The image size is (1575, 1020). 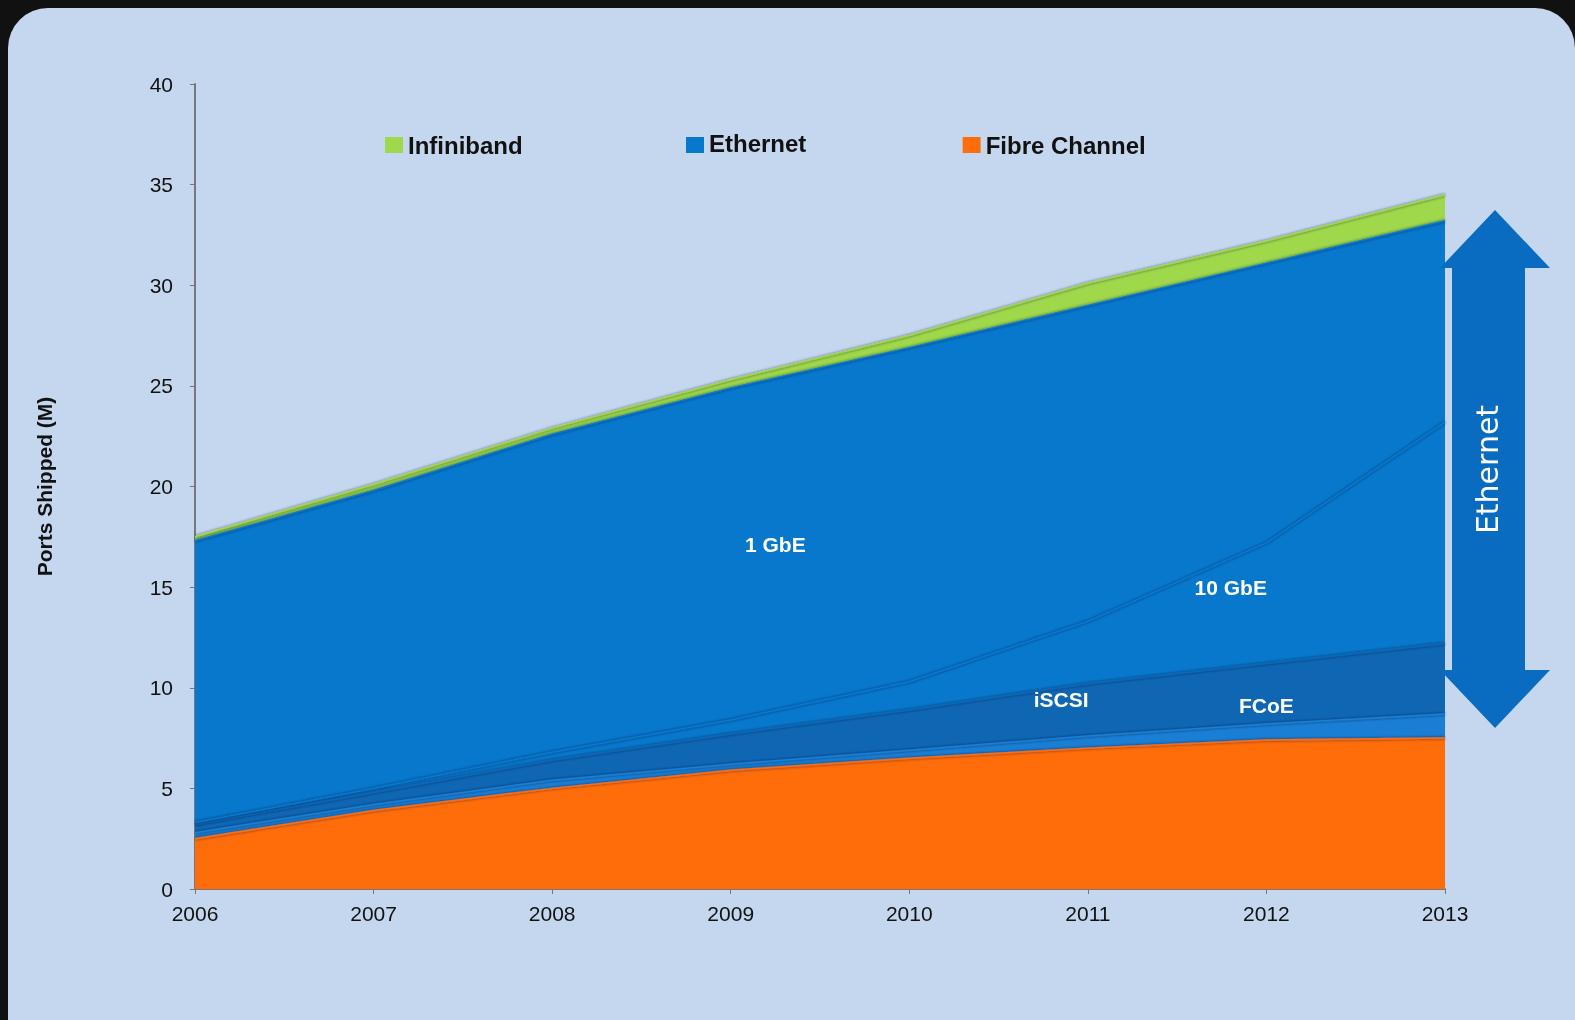 What do you see at coordinates (1230, 587) in the screenshot?
I see `series-label: 10 GbE` at bounding box center [1230, 587].